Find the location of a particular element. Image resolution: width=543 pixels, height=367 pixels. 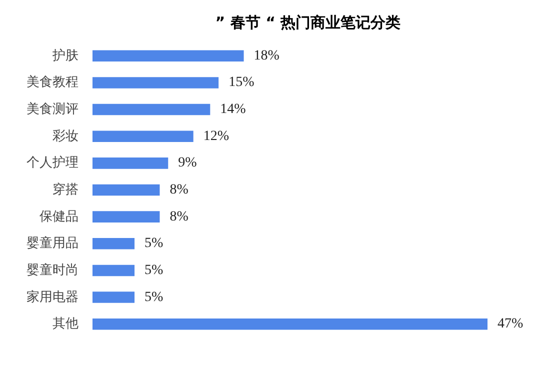

y-tick-label: 个人护理 is located at coordinates (52, 163).